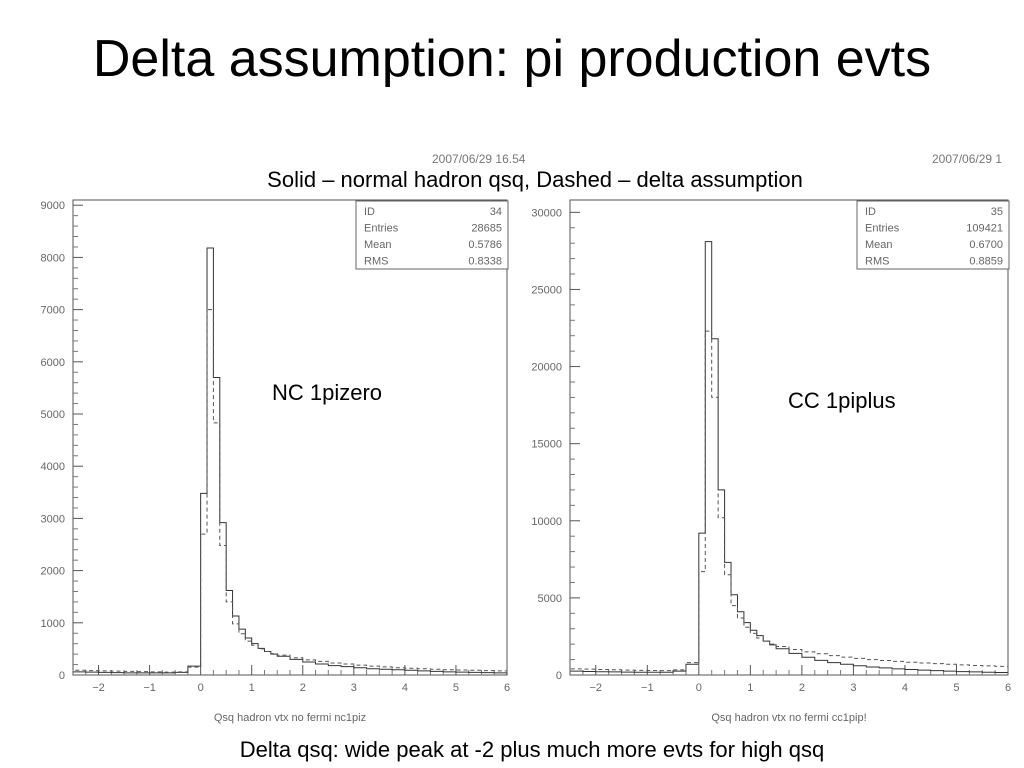 This screenshot has height=768, width=1024. Describe the element at coordinates (842, 400) in the screenshot. I see `annotation-cc-1piplus: CC 1piplus` at that location.